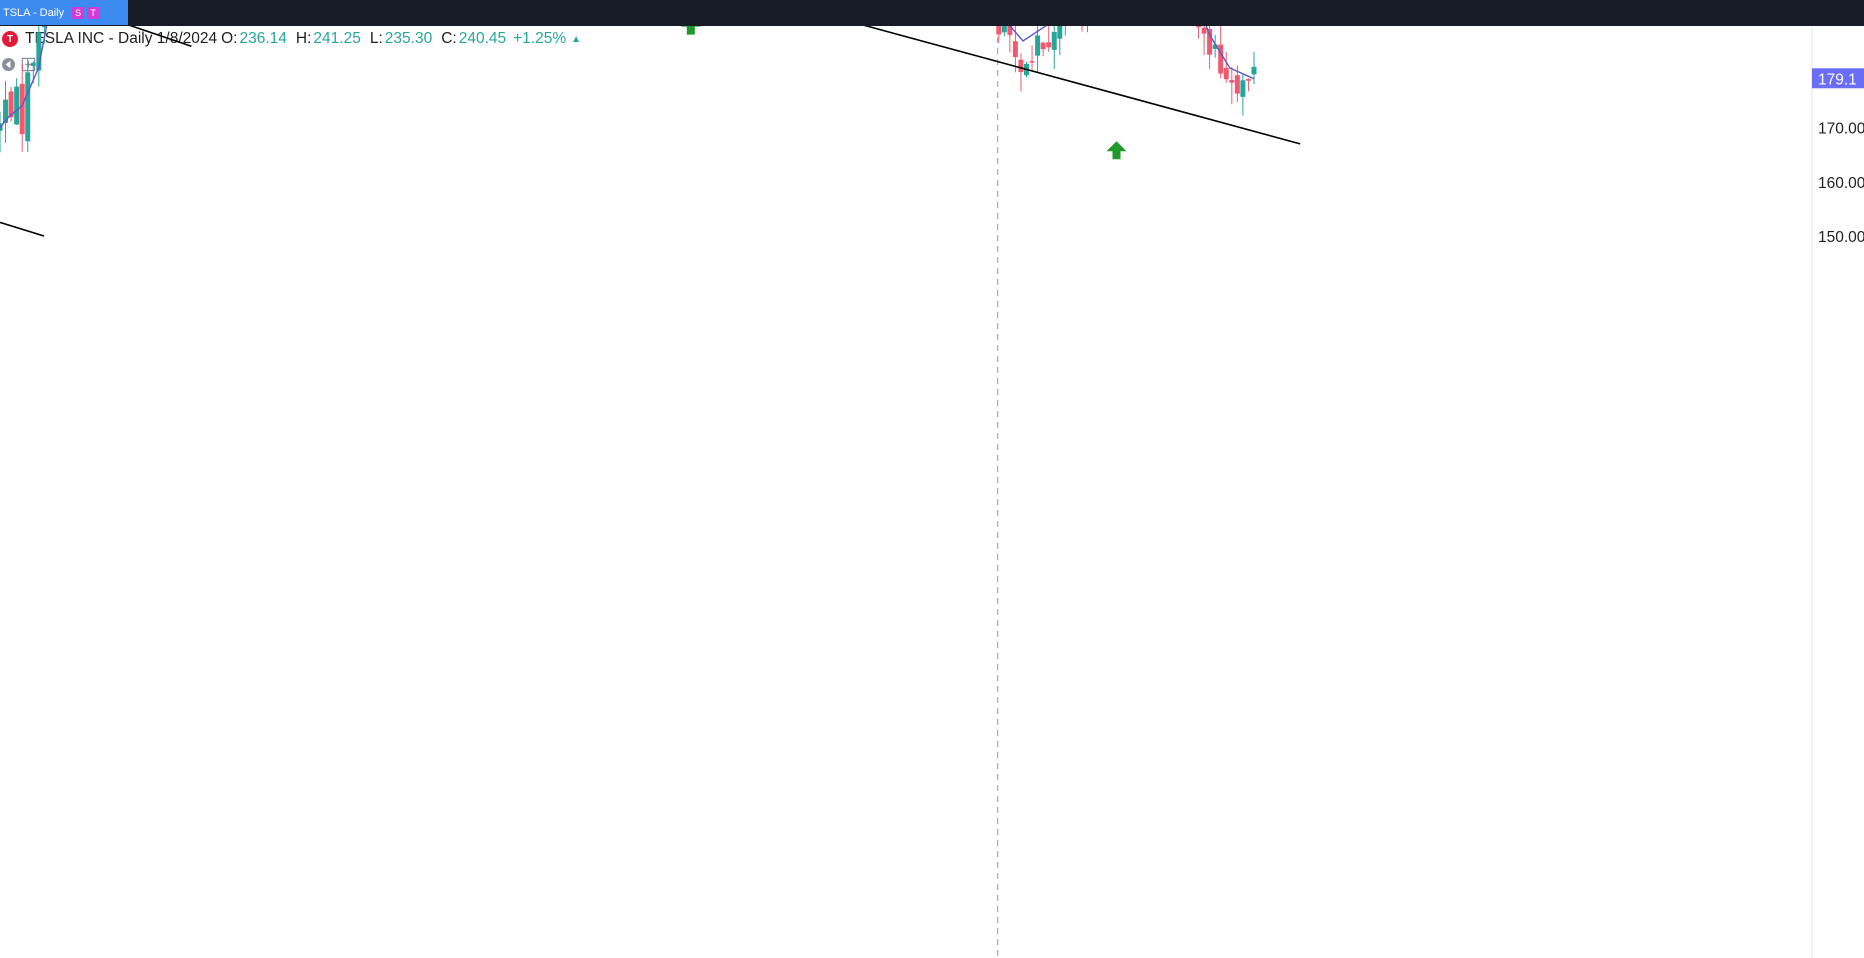  I want to click on y-axis-tick-label: 150.00, so click(1841, 237).